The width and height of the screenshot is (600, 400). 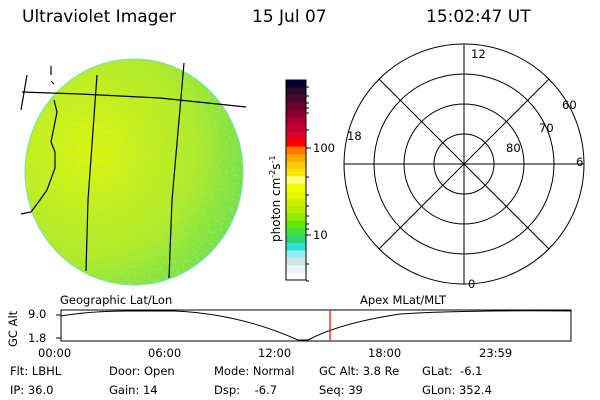 I want to click on y-tick-9: 9.0, so click(x=37, y=314).